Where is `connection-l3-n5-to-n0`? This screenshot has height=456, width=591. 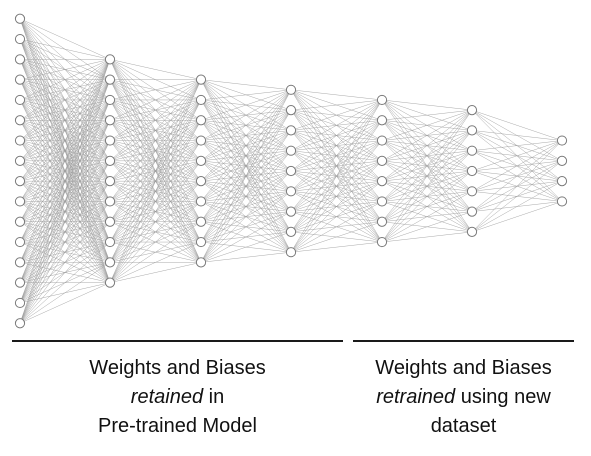
connection-l3-n5-to-n0 is located at coordinates (336, 145).